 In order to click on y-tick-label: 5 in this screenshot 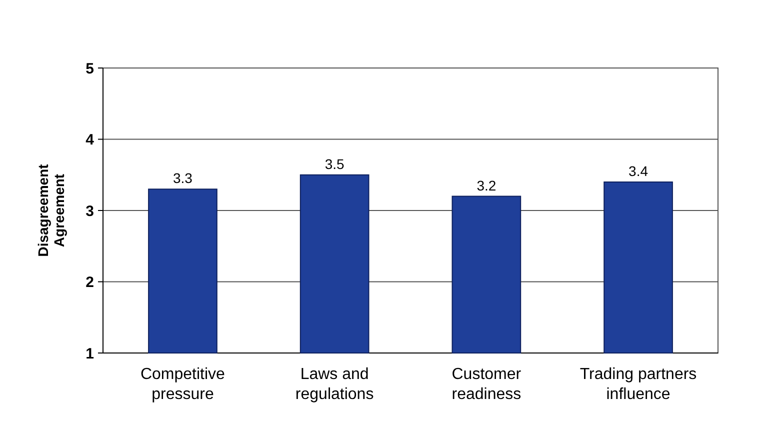, I will do `click(90, 69)`.